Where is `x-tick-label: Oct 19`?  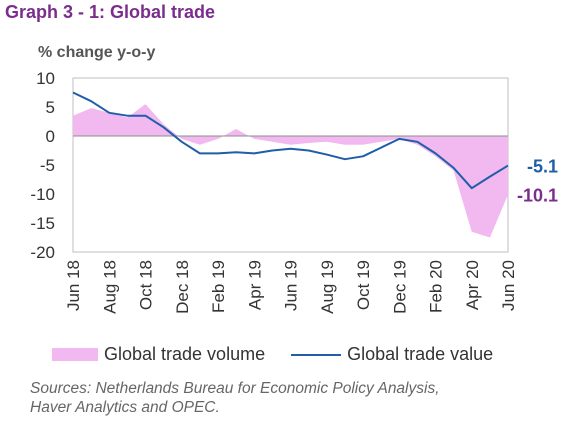
x-tick-label: Oct 19 is located at coordinates (363, 285).